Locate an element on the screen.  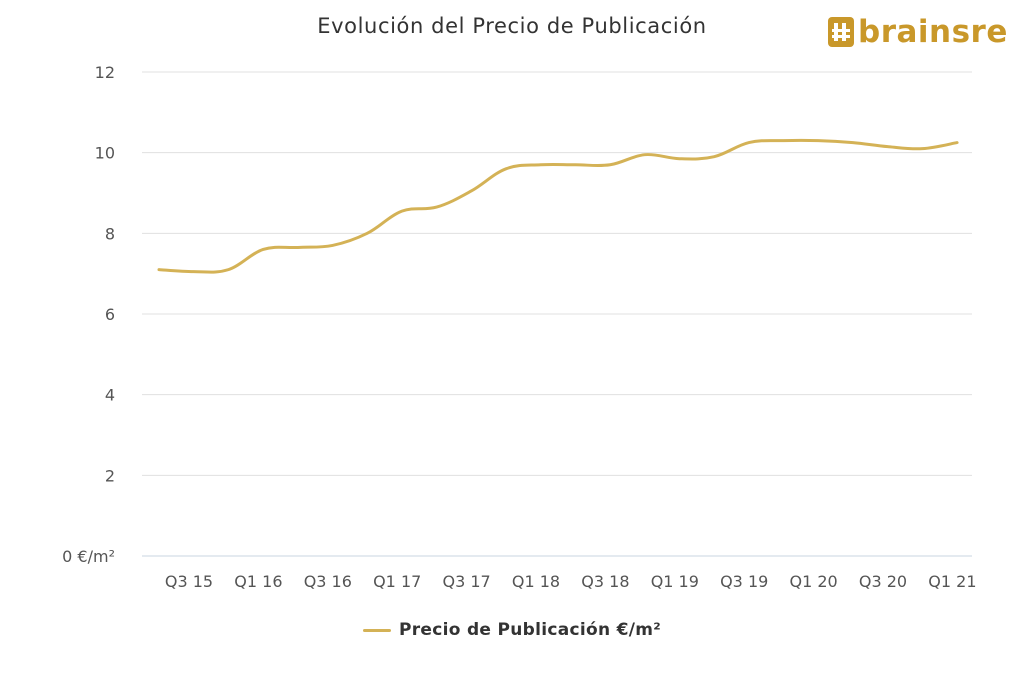
chart-title: Evolución del Precio de Publicación is located at coordinates (512, 26).